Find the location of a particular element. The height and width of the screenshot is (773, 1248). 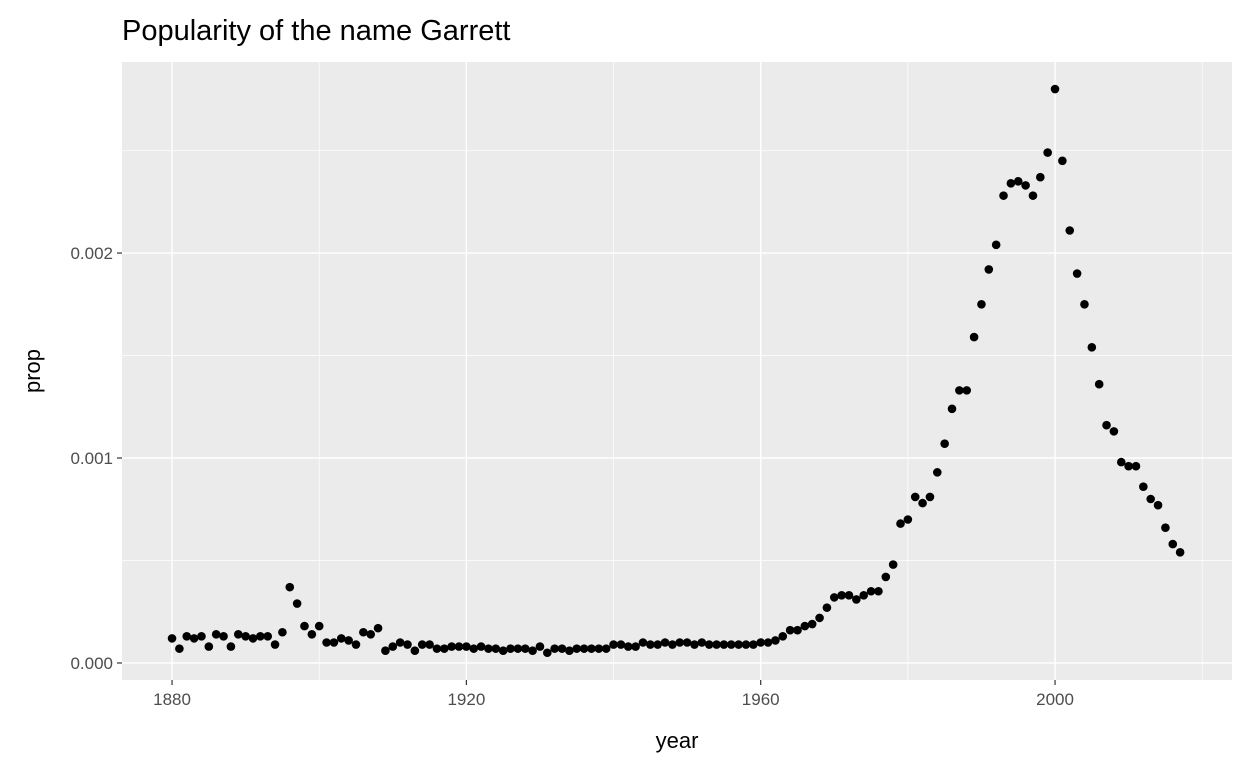

y-tick-label: 0.001 is located at coordinates (91, 458).